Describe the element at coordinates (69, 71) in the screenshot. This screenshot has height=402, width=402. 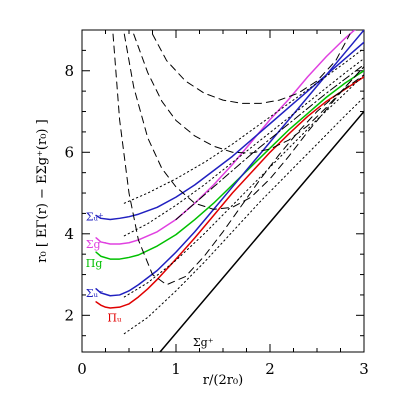
I see `y-tick-label: 8` at that location.